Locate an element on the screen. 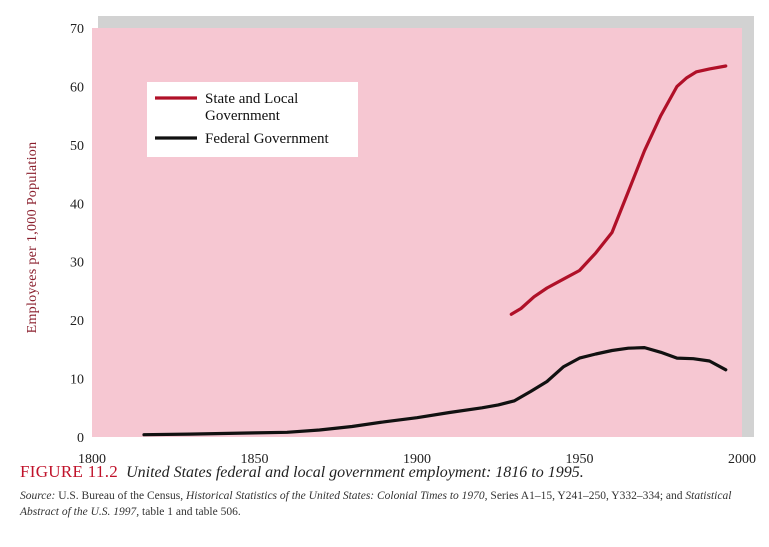 Image resolution: width=769 pixels, height=547 pixels. y-tick-label-0: 0 is located at coordinates (80, 438).